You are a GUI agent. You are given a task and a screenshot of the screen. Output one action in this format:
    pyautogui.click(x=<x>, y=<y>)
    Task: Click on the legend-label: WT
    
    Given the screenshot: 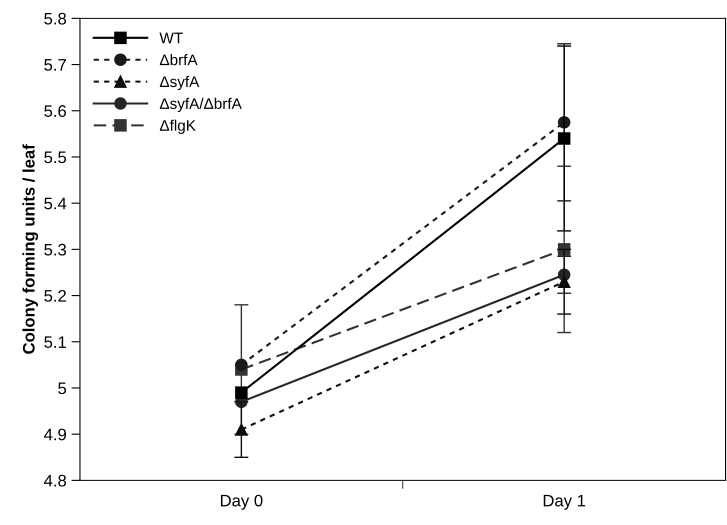 What is the action you would take?
    pyautogui.click(x=171, y=38)
    